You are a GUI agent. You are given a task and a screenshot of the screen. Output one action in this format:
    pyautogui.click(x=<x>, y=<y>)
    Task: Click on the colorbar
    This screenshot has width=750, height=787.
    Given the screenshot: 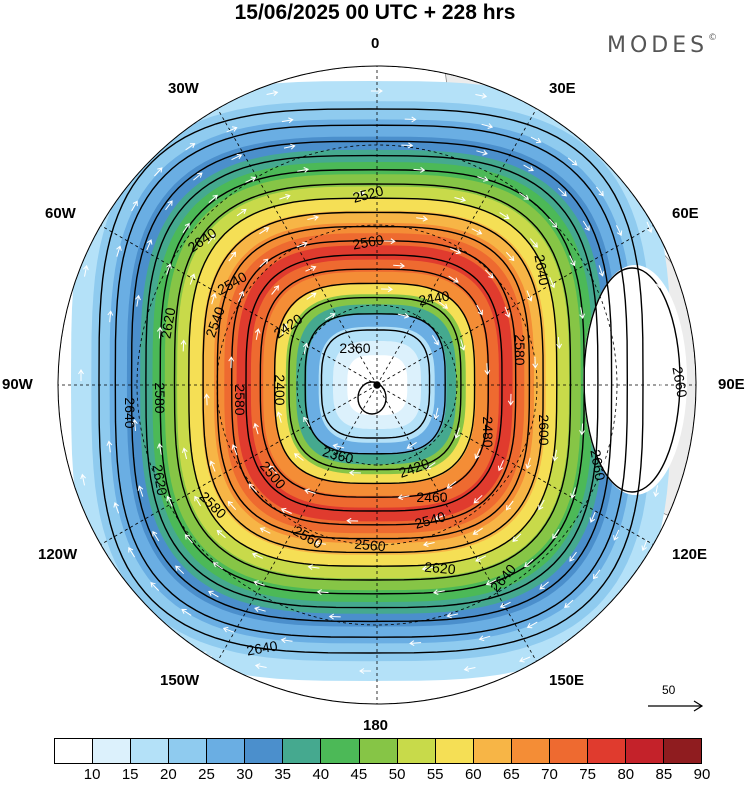 What is the action you would take?
    pyautogui.click(x=378, y=751)
    